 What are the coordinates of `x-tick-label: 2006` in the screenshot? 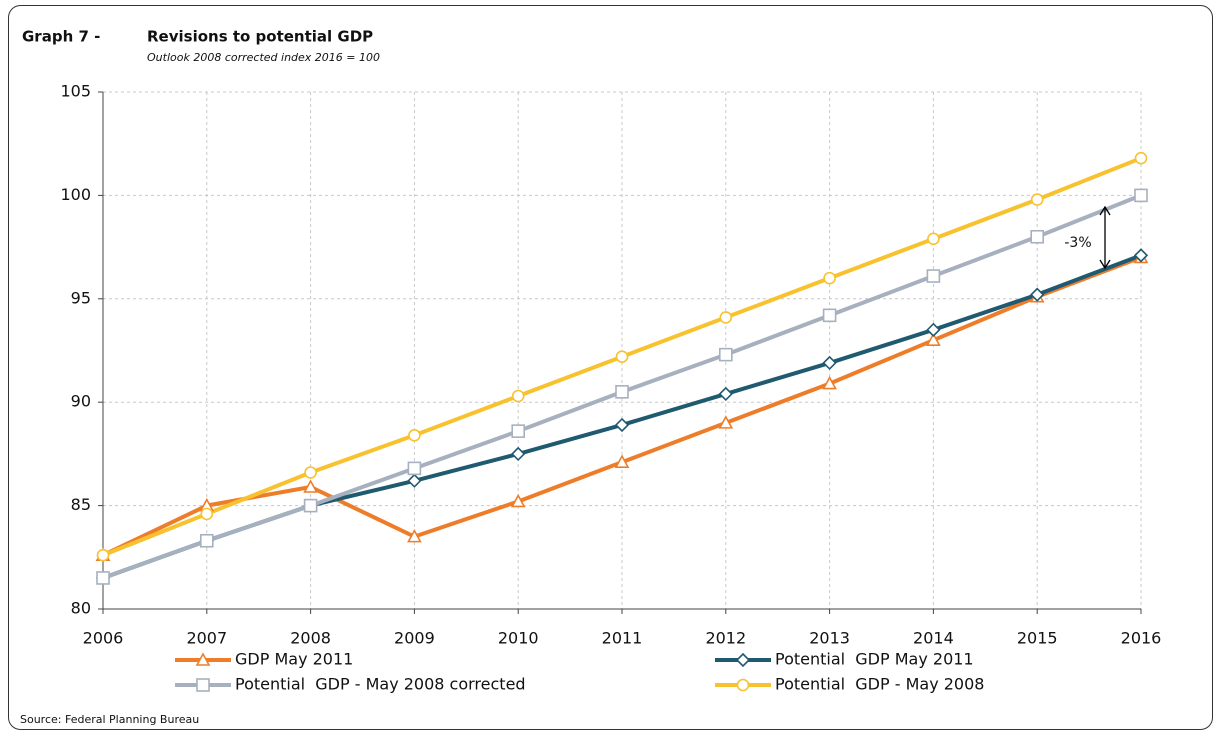 It's located at (103, 638).